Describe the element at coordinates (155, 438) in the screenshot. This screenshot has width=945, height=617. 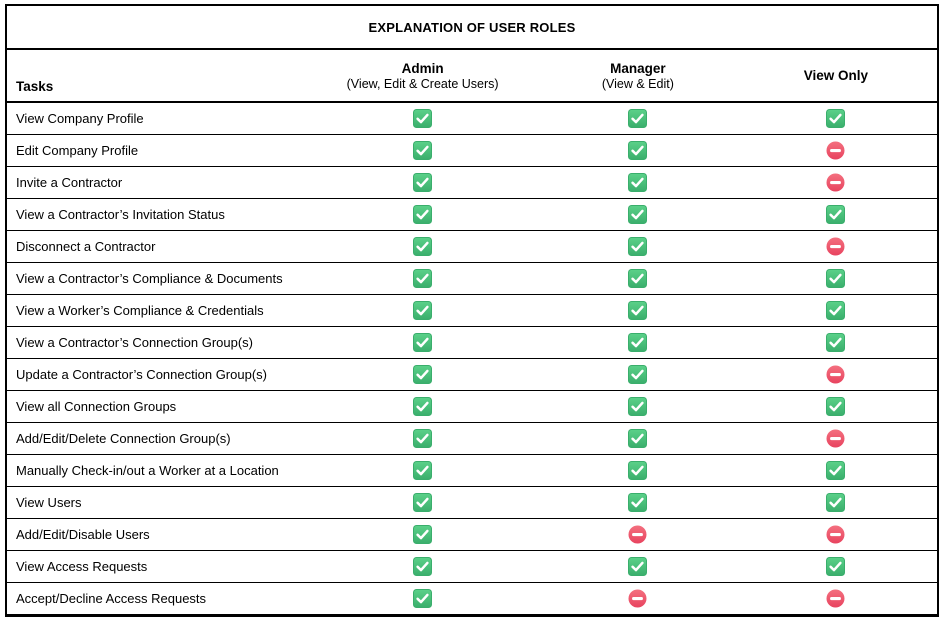
I see `task-label: Add/Edit/Delete Connection Group(s)` at that location.